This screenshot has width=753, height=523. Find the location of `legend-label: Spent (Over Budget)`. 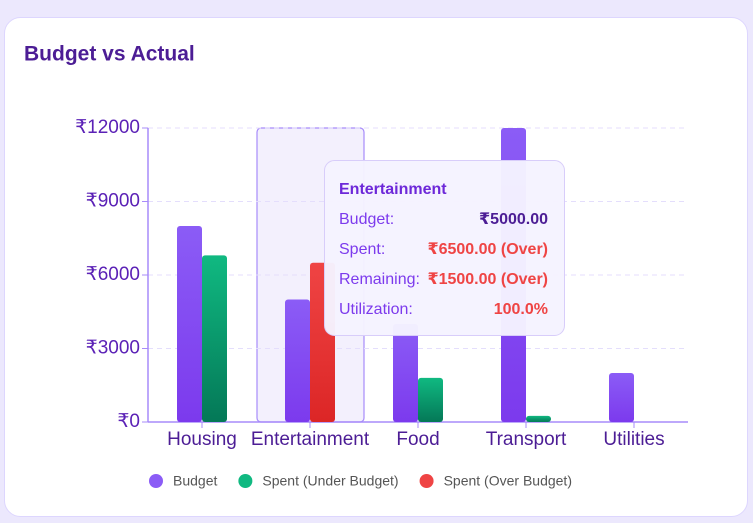

legend-label: Spent (Over Budget) is located at coordinates (508, 481).